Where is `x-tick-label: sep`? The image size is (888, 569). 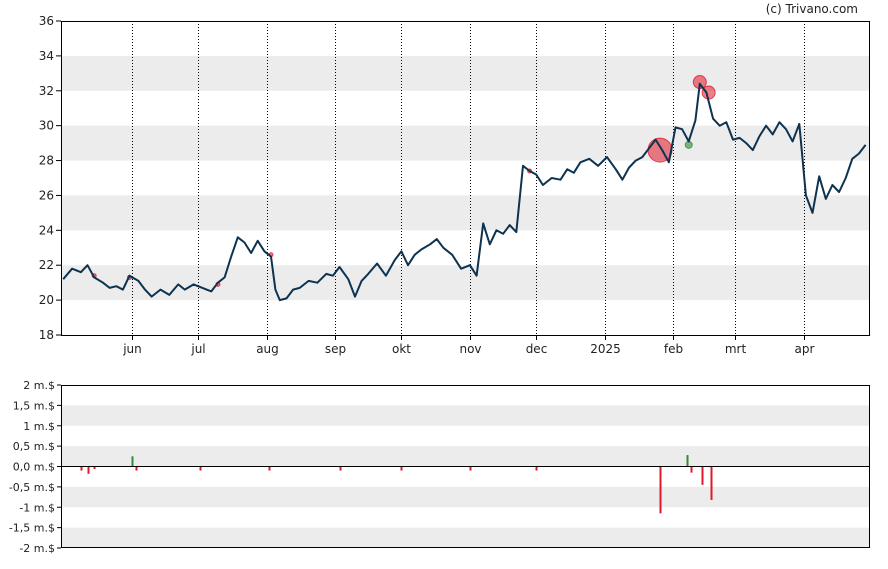
x-tick-label: sep is located at coordinates (335, 349).